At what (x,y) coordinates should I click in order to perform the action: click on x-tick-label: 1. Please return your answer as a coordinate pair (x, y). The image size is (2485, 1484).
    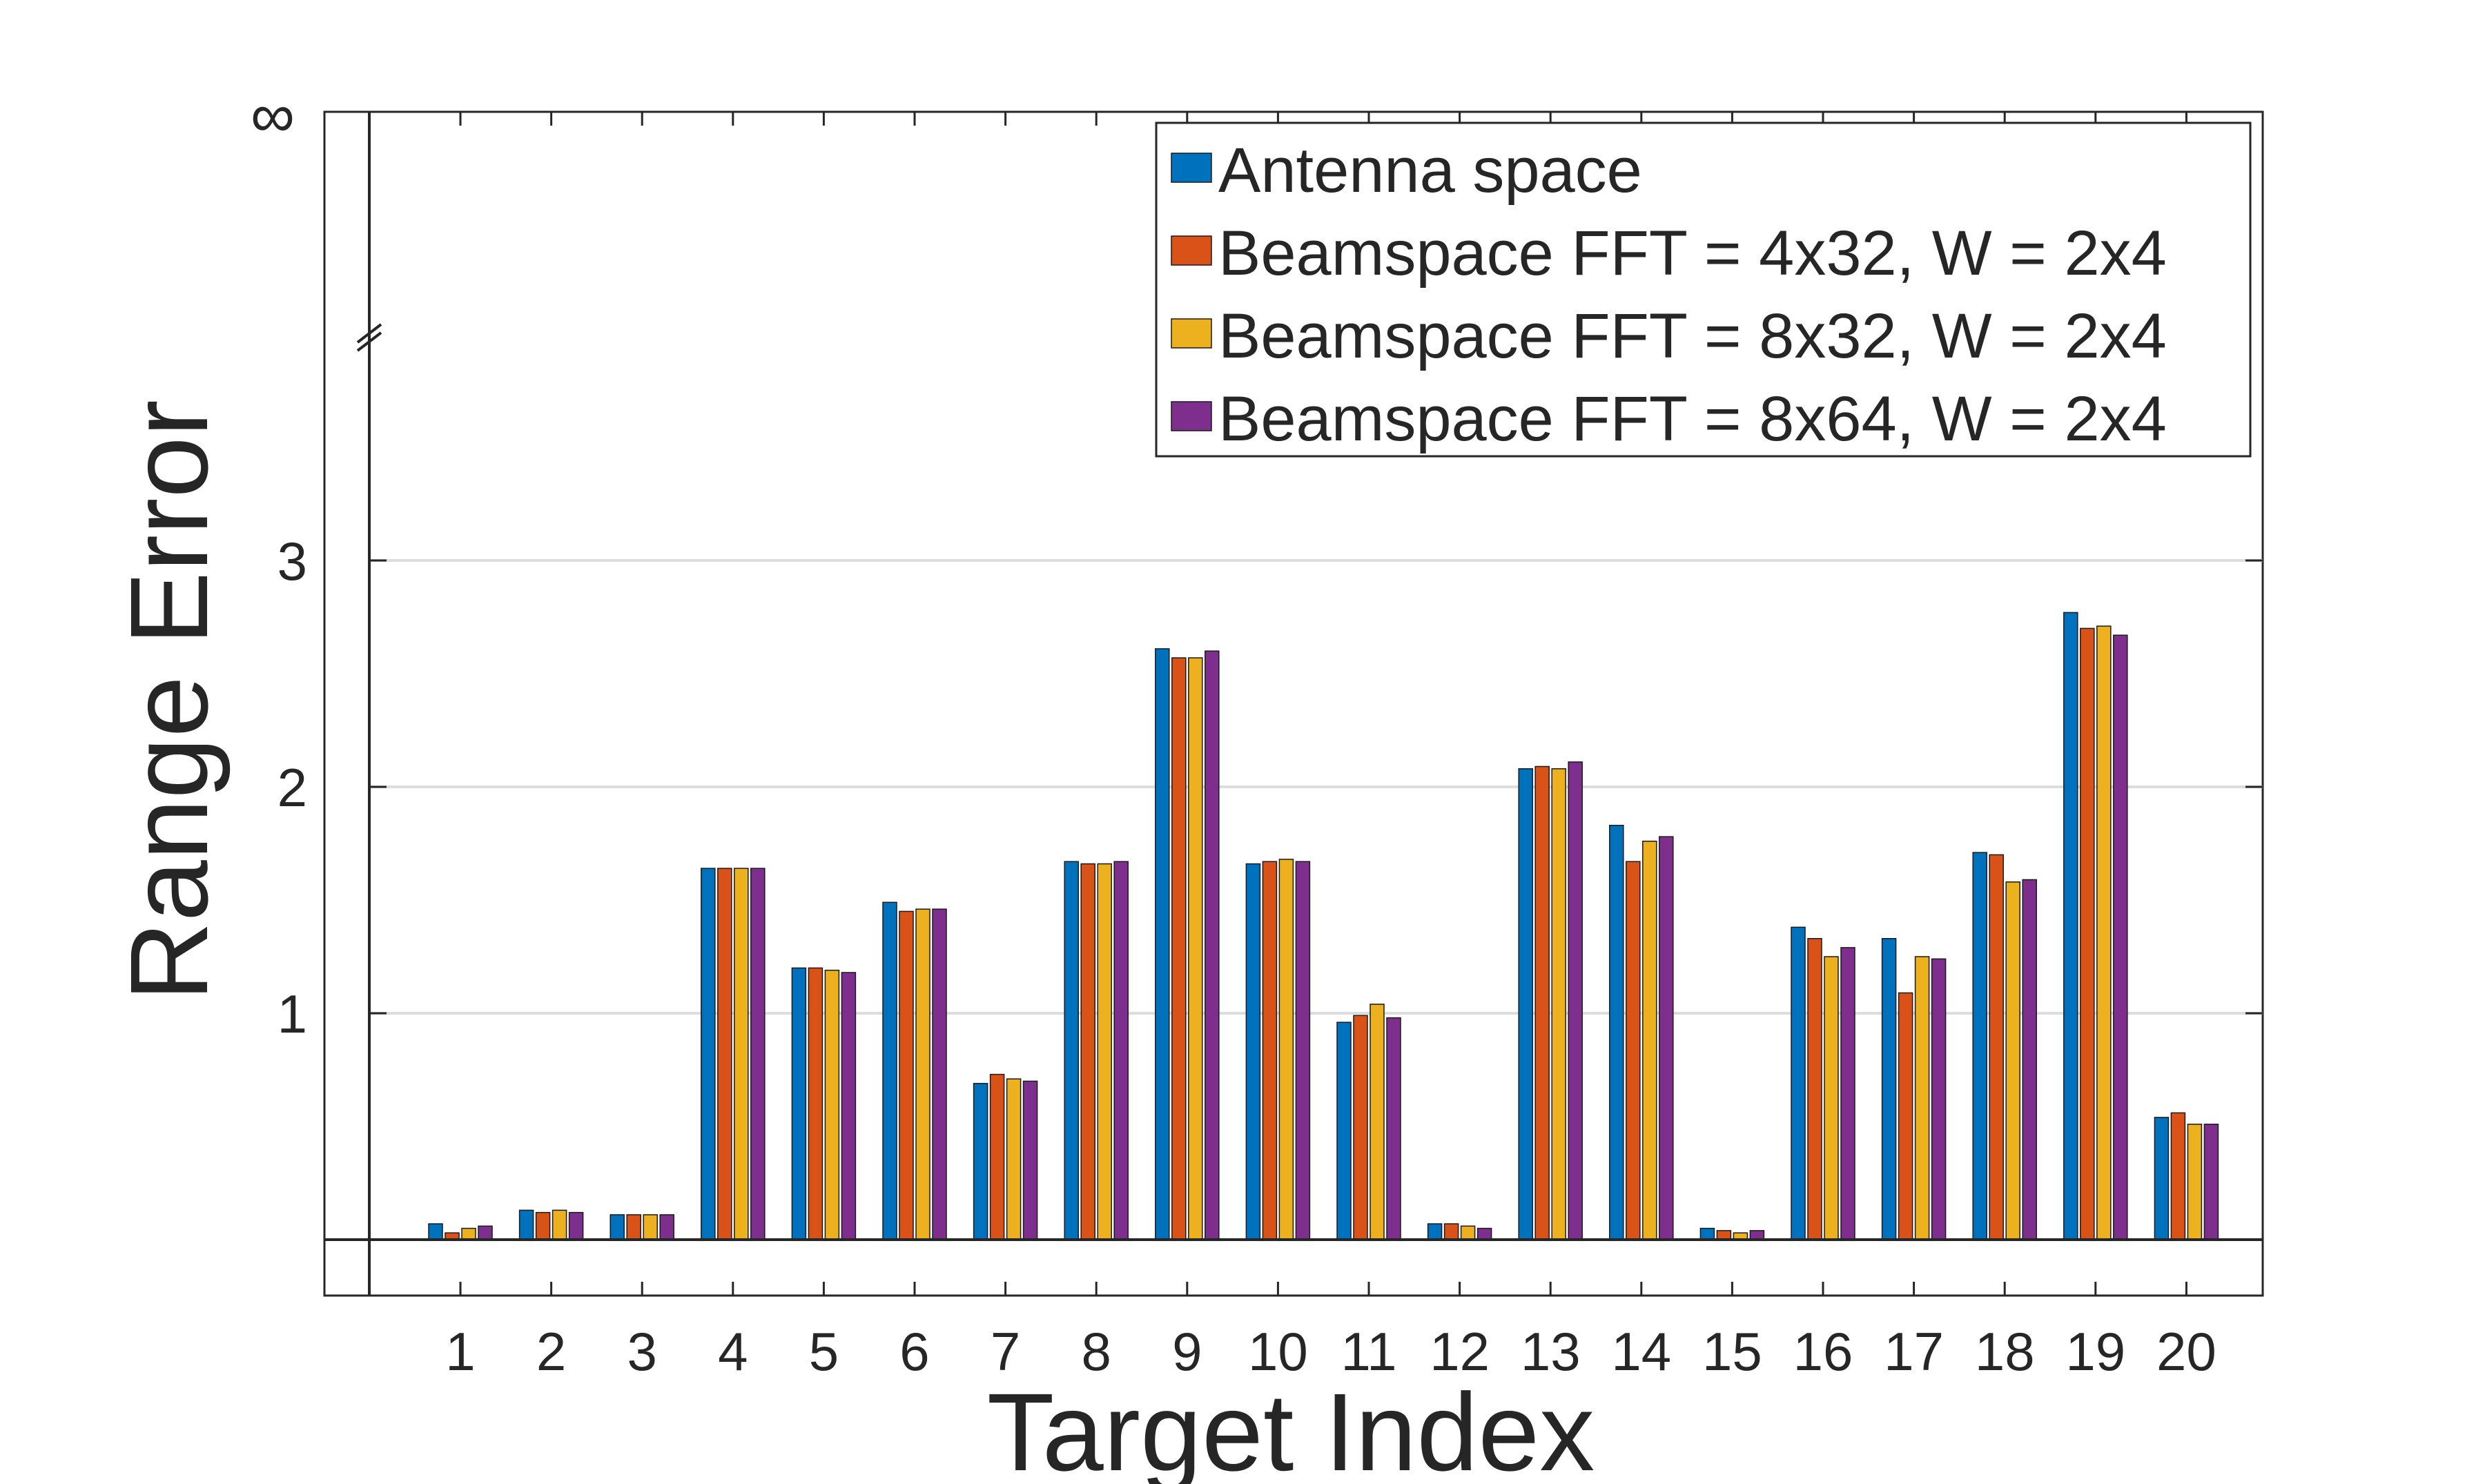
    Looking at the image, I should click on (460, 1351).